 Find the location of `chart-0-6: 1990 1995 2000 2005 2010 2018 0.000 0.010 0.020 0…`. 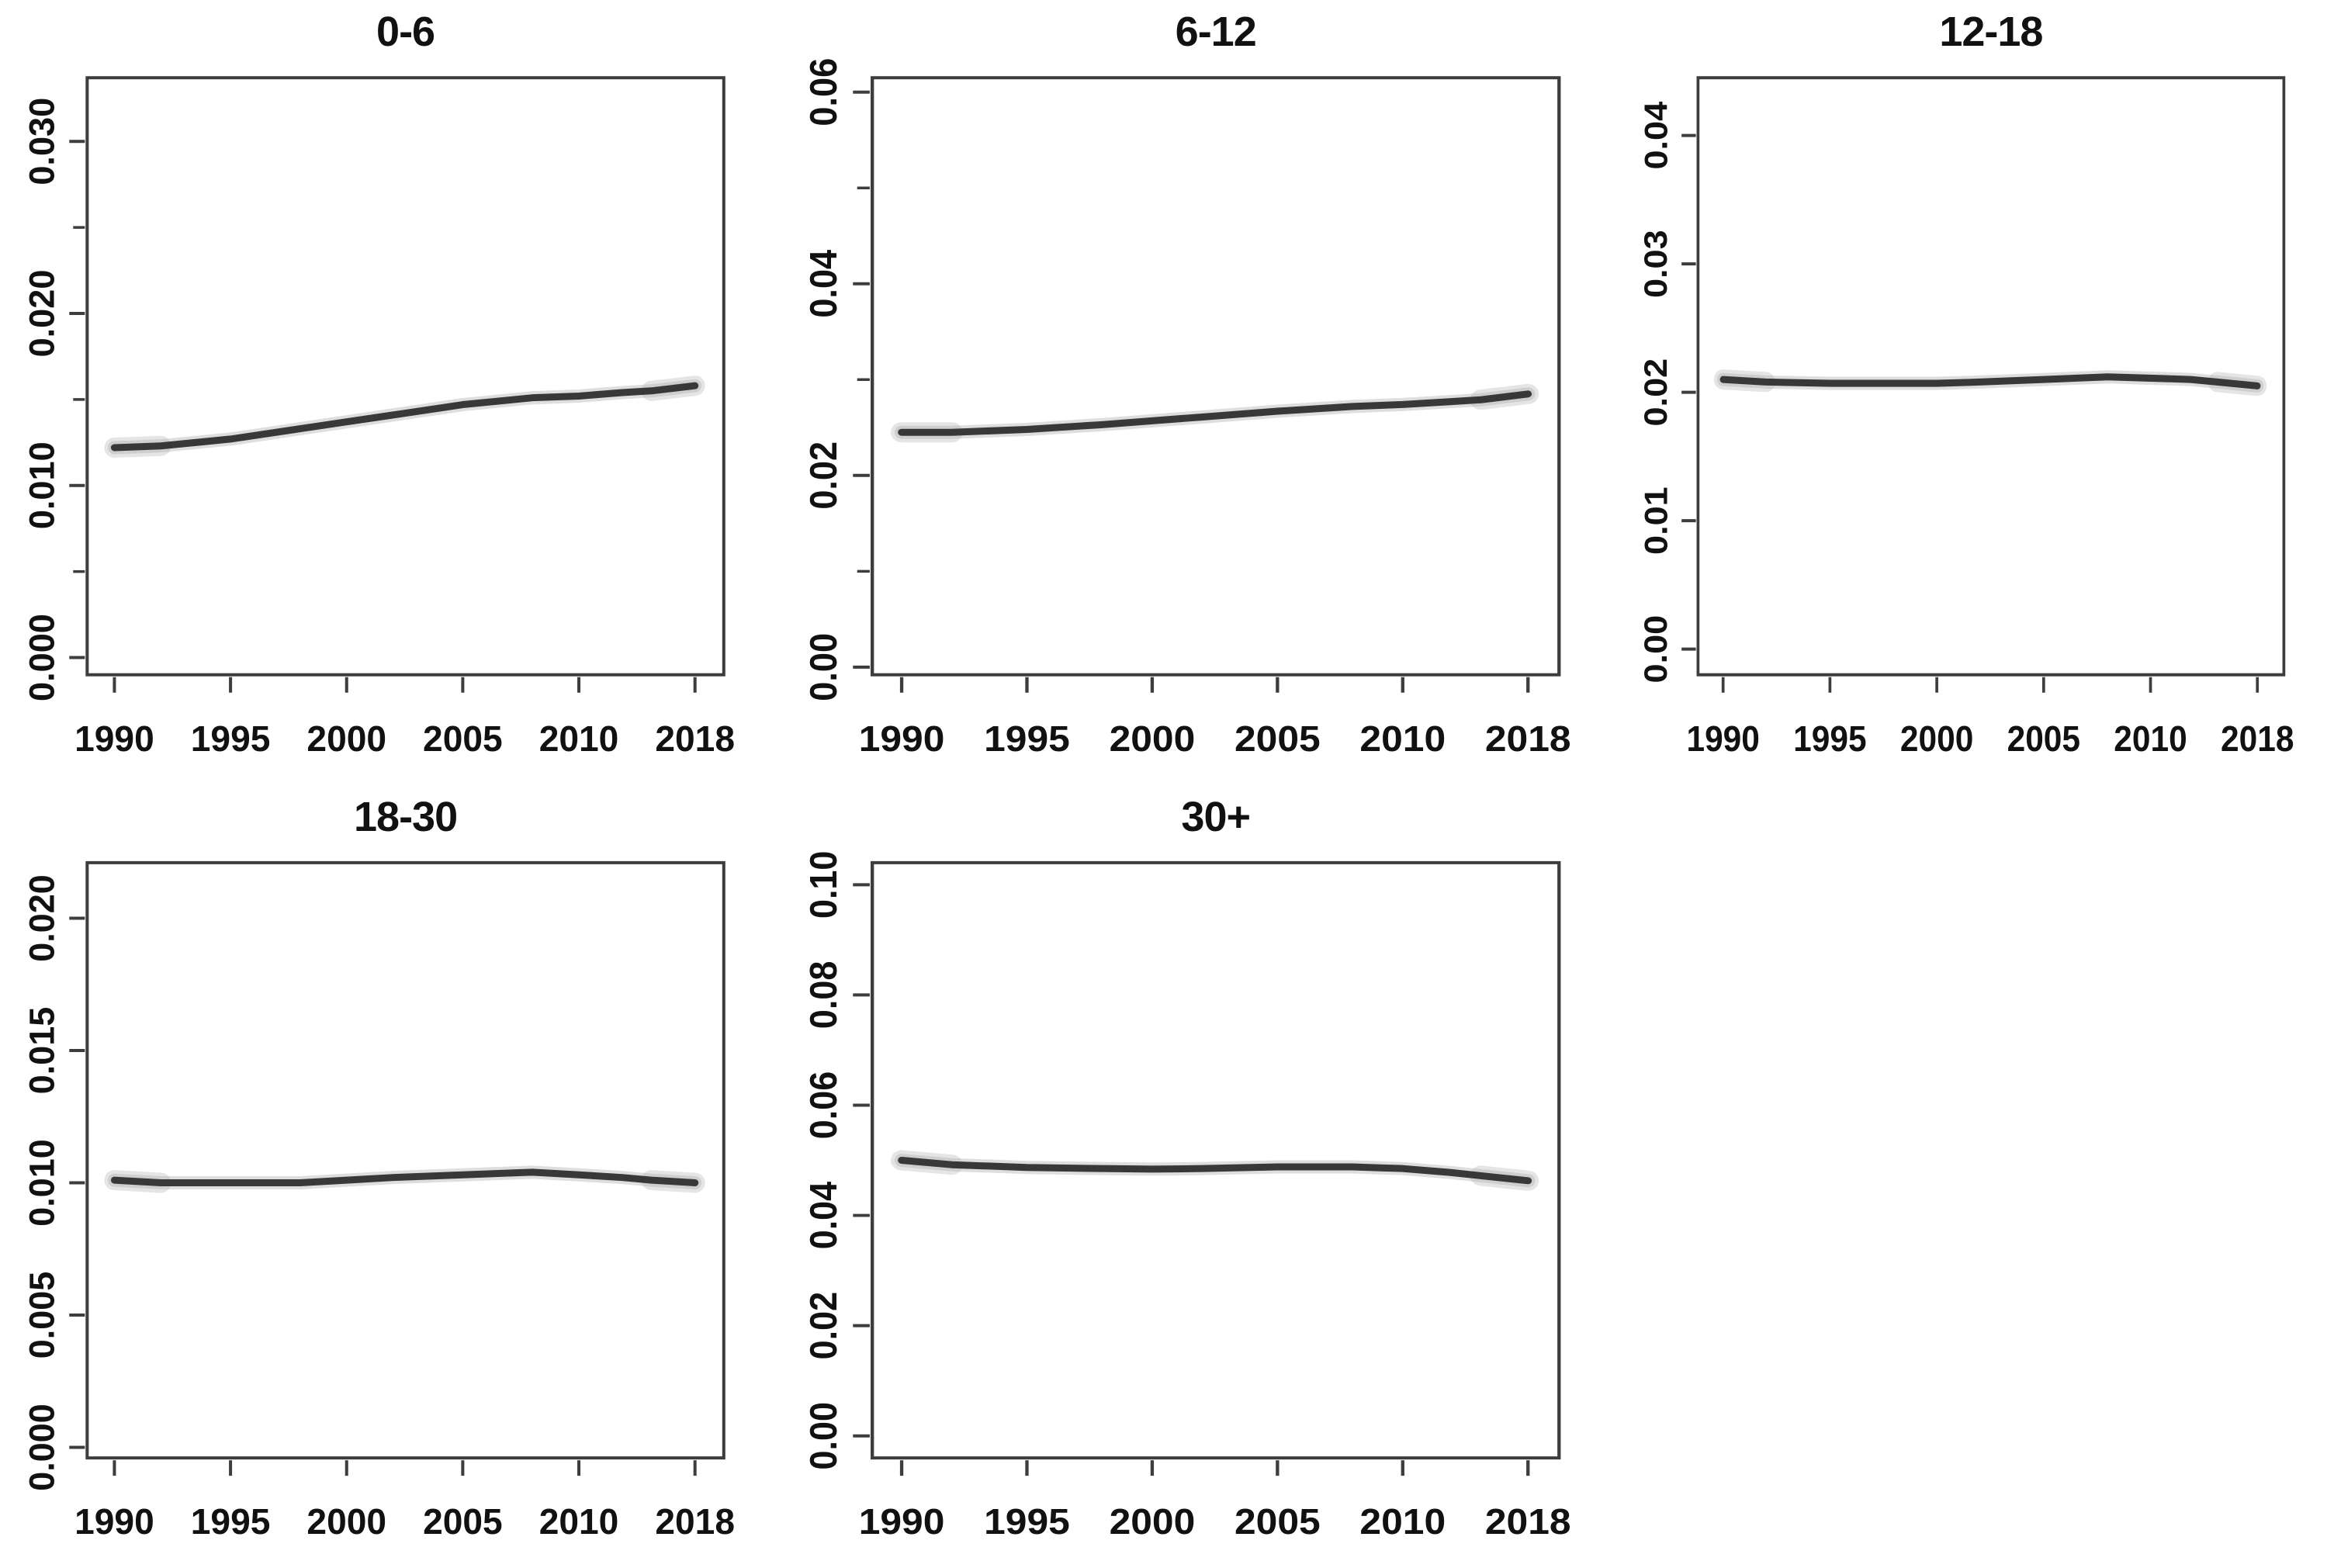

chart-0-6: 1990 1995 2000 2005 2010 2018 0.000 0.010 0.020 0… is located at coordinates (379, 417).